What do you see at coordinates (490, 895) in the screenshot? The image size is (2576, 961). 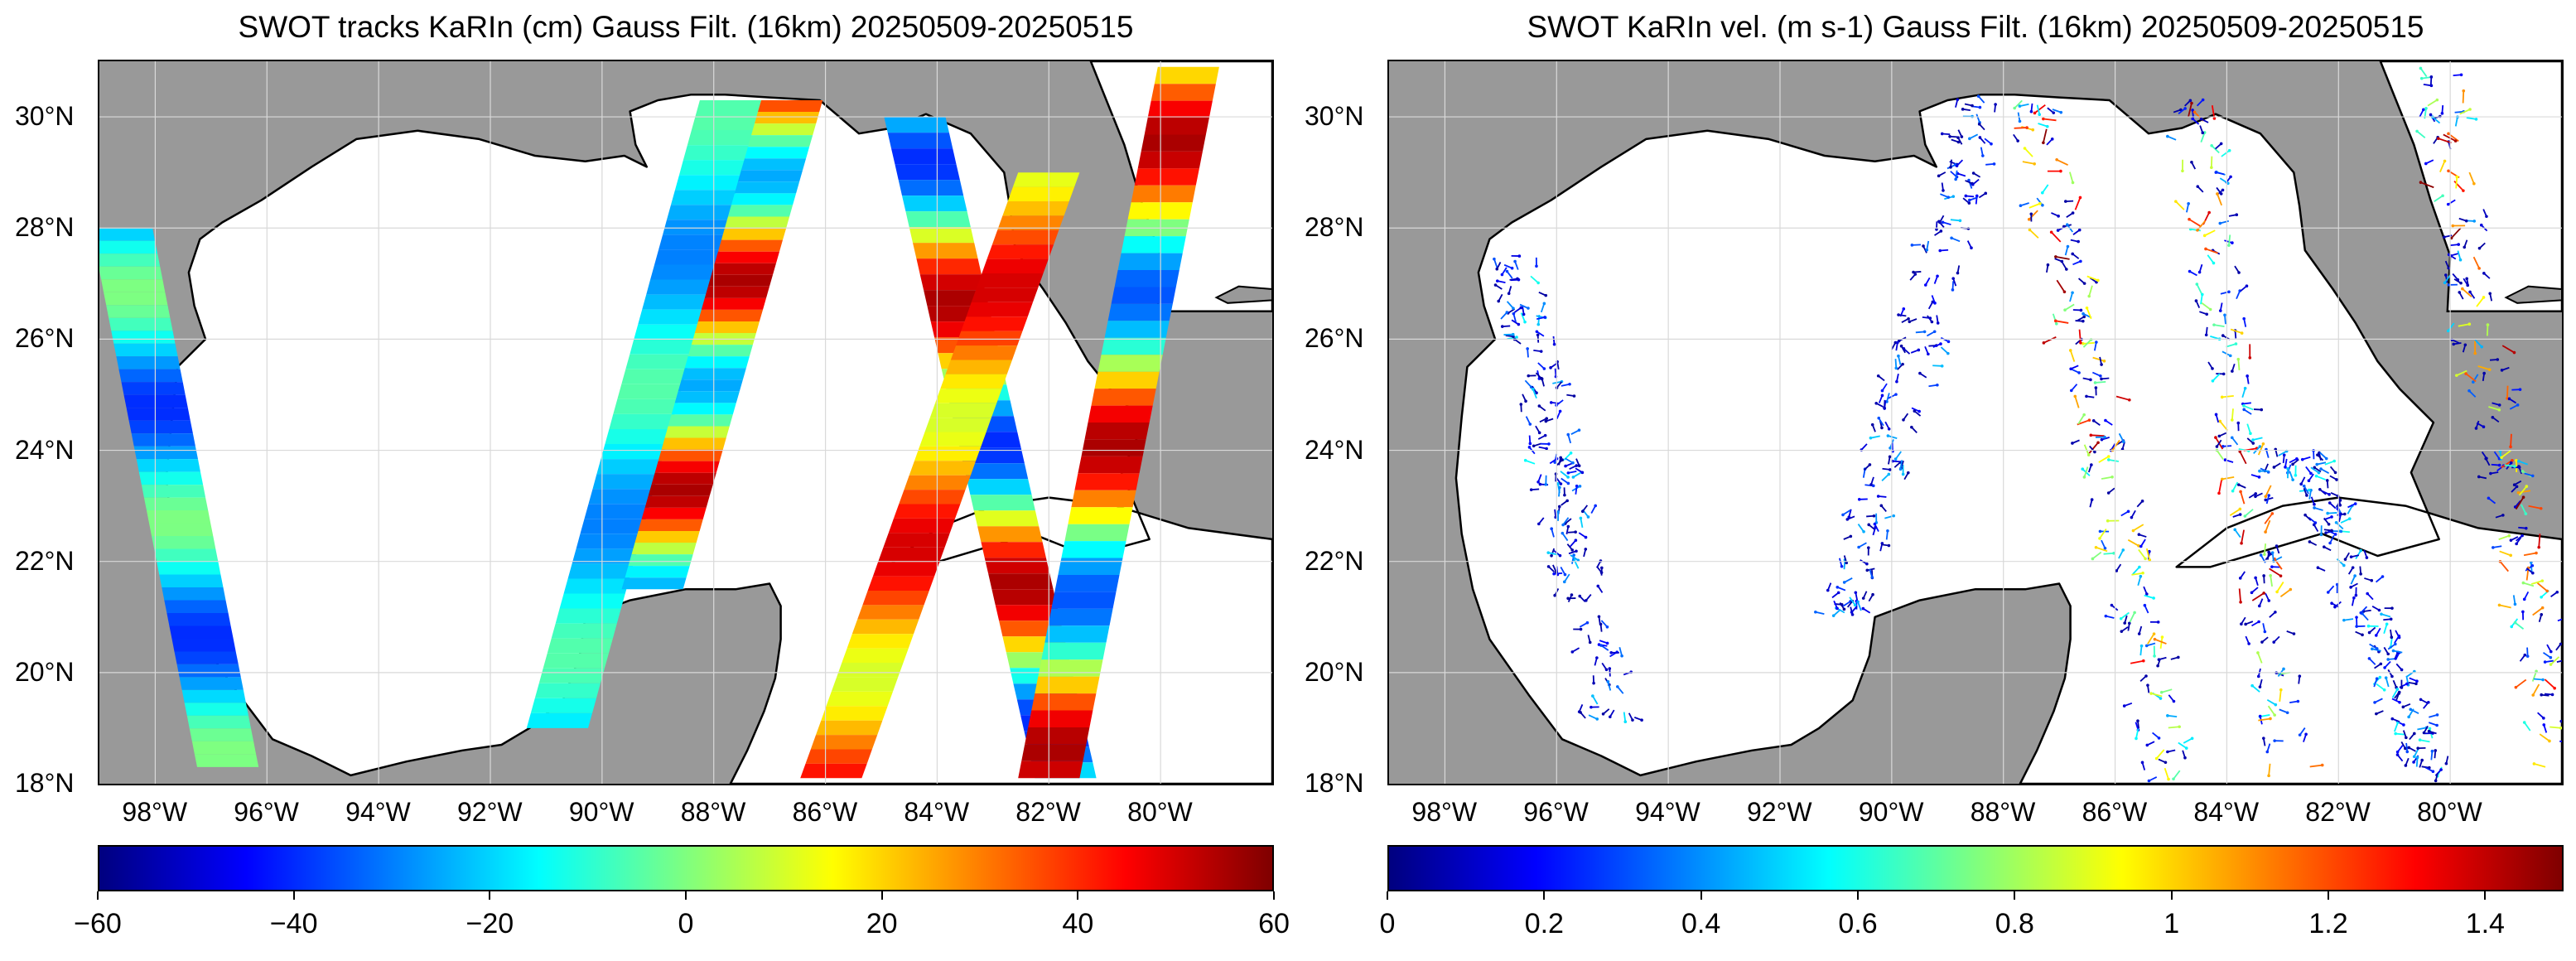 I see `colorbar-tick` at bounding box center [490, 895].